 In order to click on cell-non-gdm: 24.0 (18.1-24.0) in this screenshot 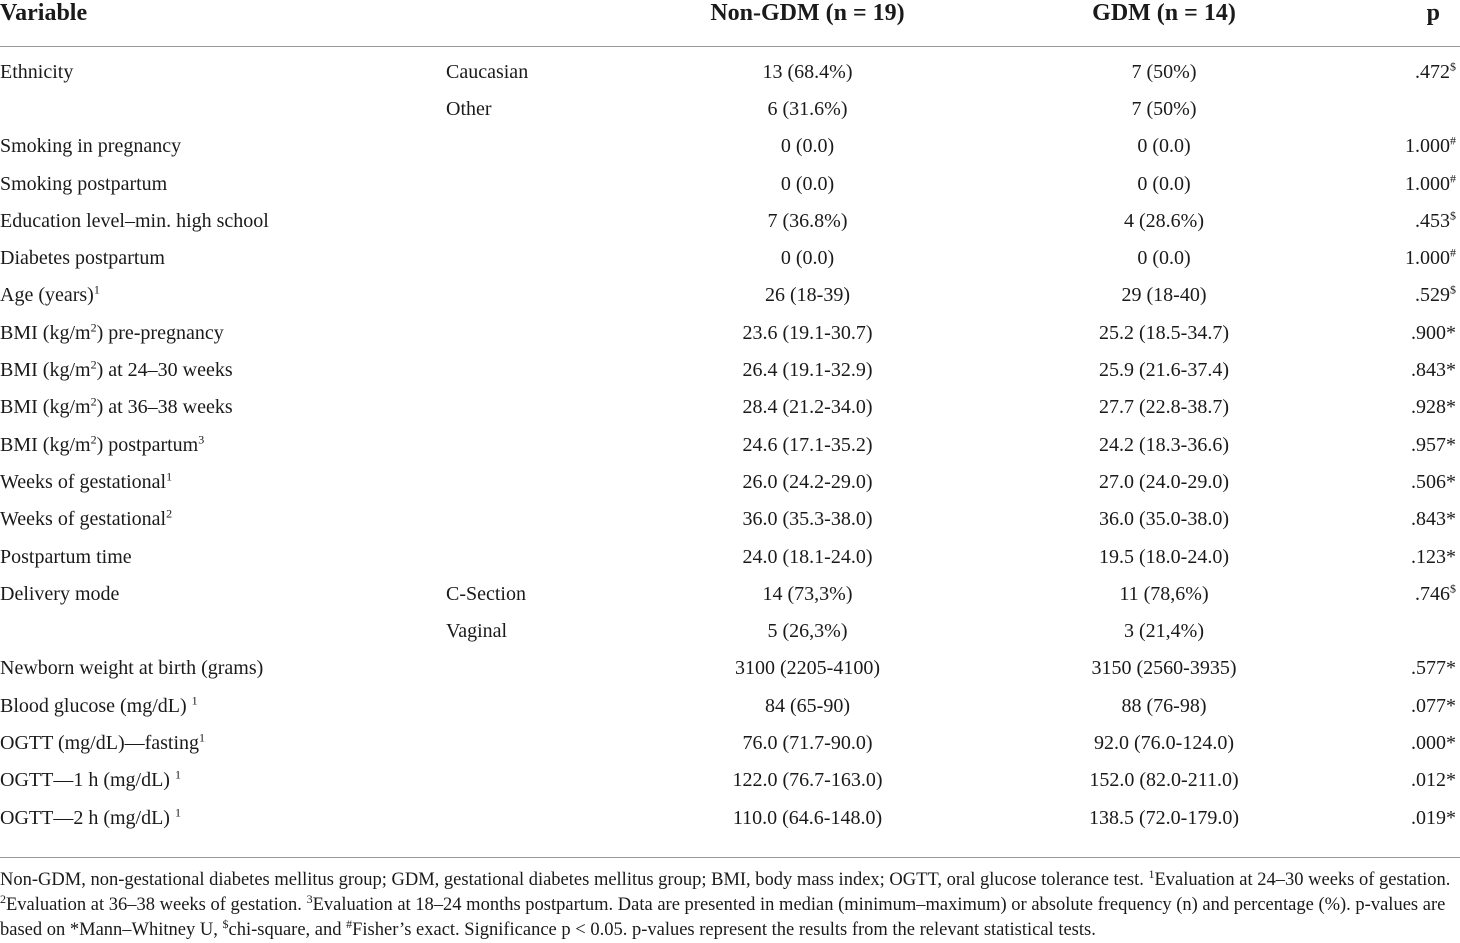, I will do `click(807, 556)`.